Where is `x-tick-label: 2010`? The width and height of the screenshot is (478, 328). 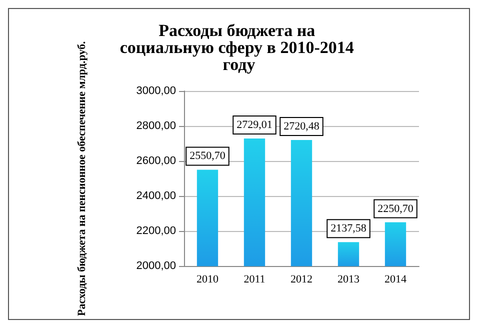 x-tick-label: 2010 is located at coordinates (207, 280).